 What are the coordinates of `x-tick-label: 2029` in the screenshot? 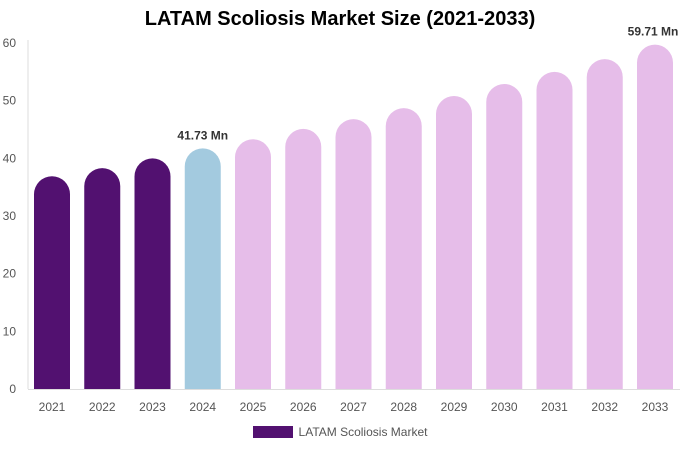 It's located at (454, 407).